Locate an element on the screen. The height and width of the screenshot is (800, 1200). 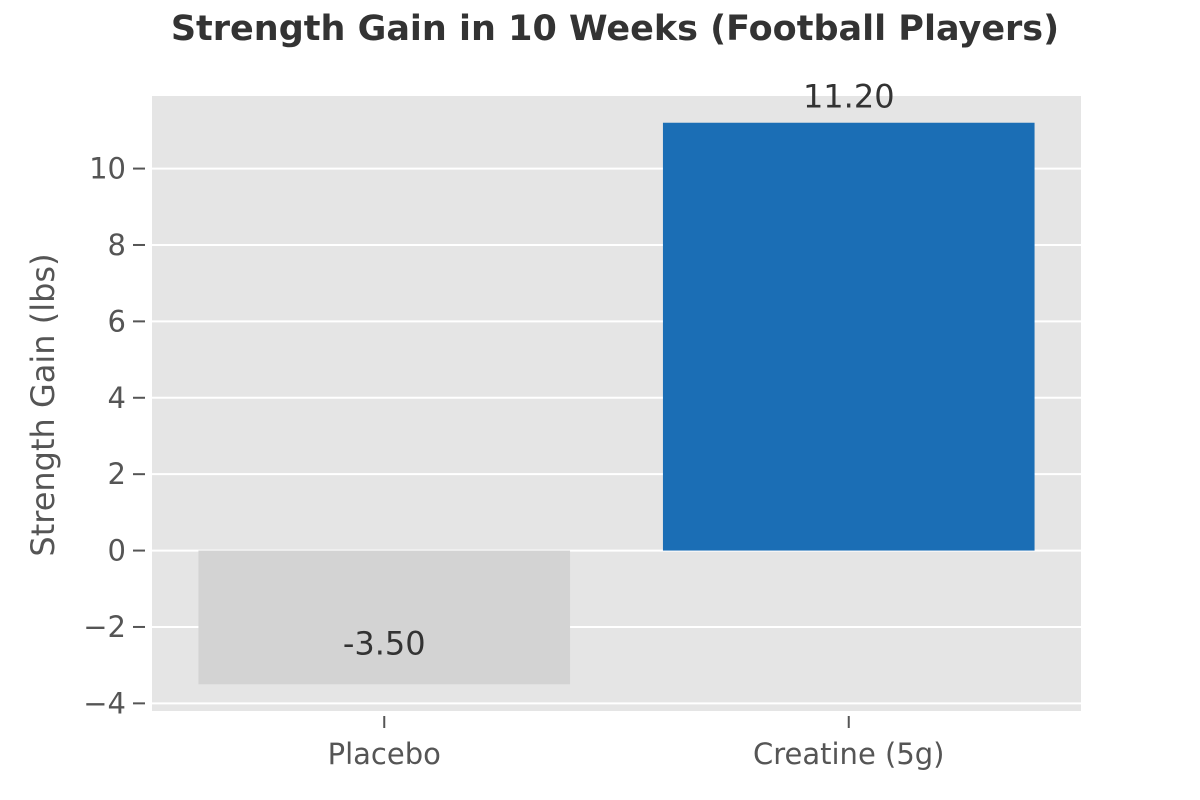
y-tick-label: 4 is located at coordinates (117, 398).